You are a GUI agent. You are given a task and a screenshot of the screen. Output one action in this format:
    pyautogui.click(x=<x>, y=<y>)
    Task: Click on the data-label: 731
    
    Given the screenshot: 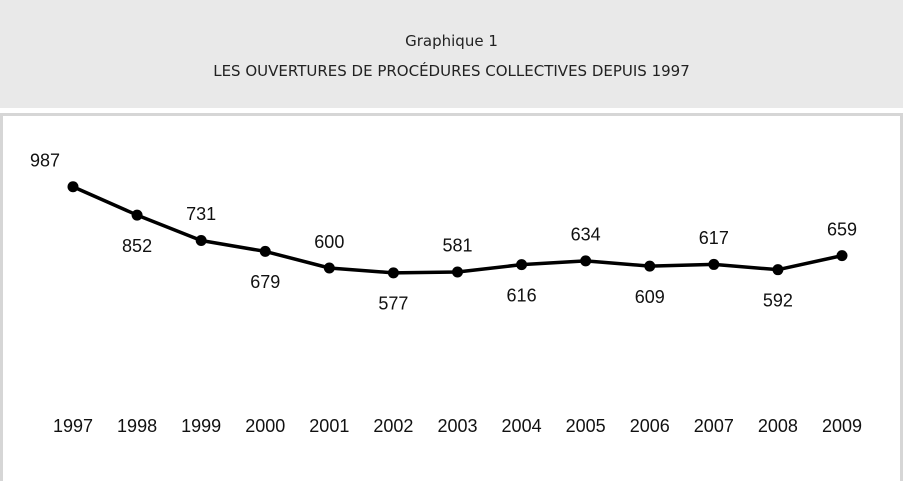 What is the action you would take?
    pyautogui.click(x=201, y=214)
    